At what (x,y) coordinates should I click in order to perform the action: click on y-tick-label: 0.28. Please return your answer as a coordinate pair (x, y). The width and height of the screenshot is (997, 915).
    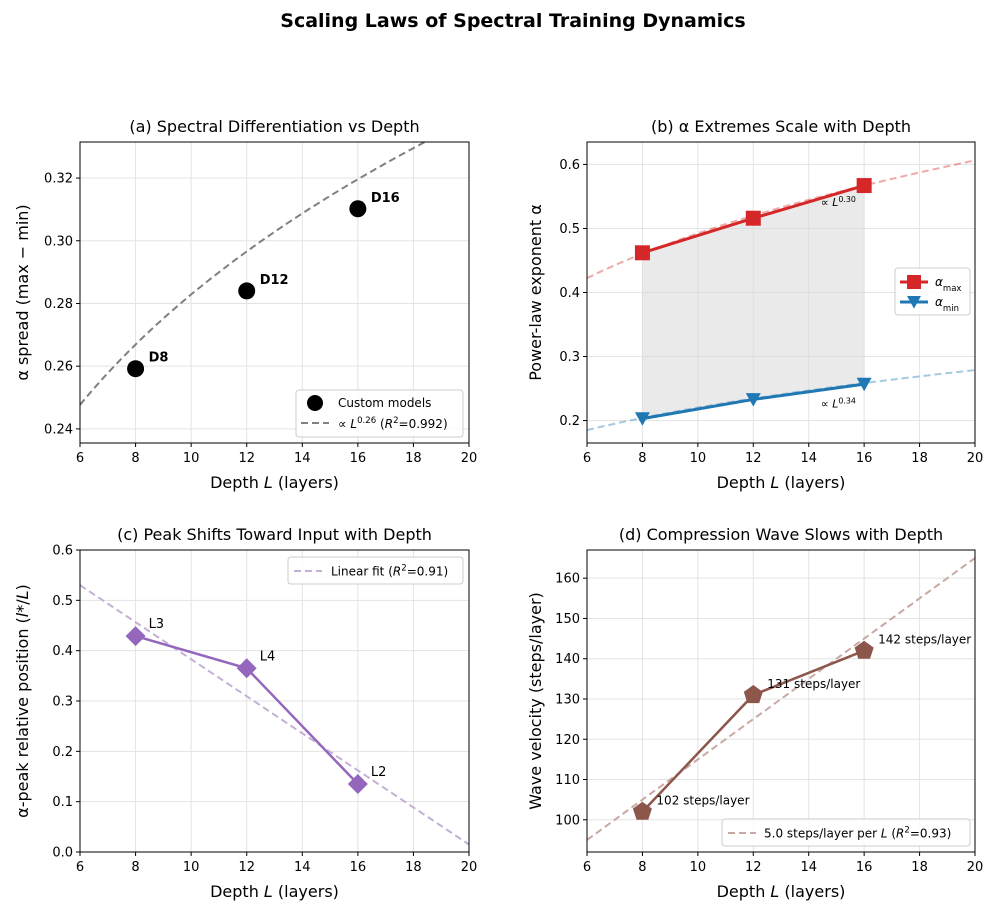
    Looking at the image, I should click on (58, 304).